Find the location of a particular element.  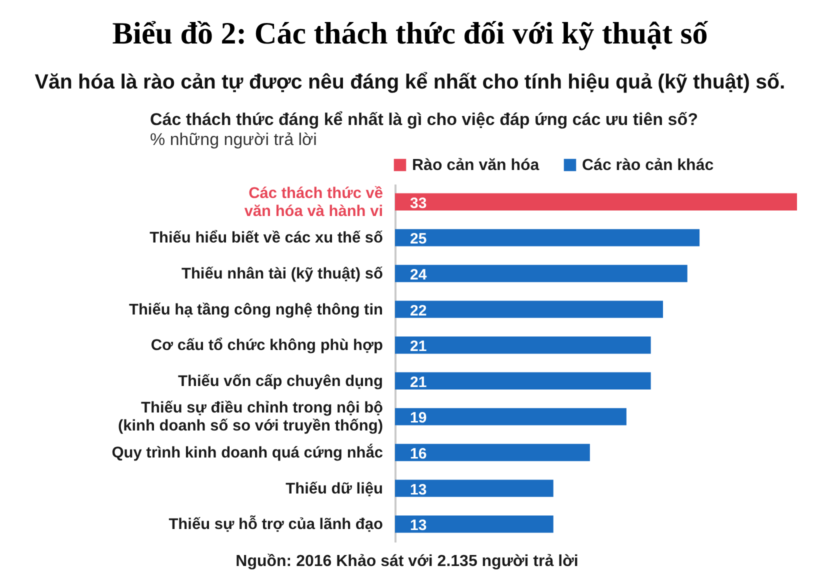

y-tick-label: Quy trình kinh doanh quá cứng nhắc is located at coordinates (248, 453).